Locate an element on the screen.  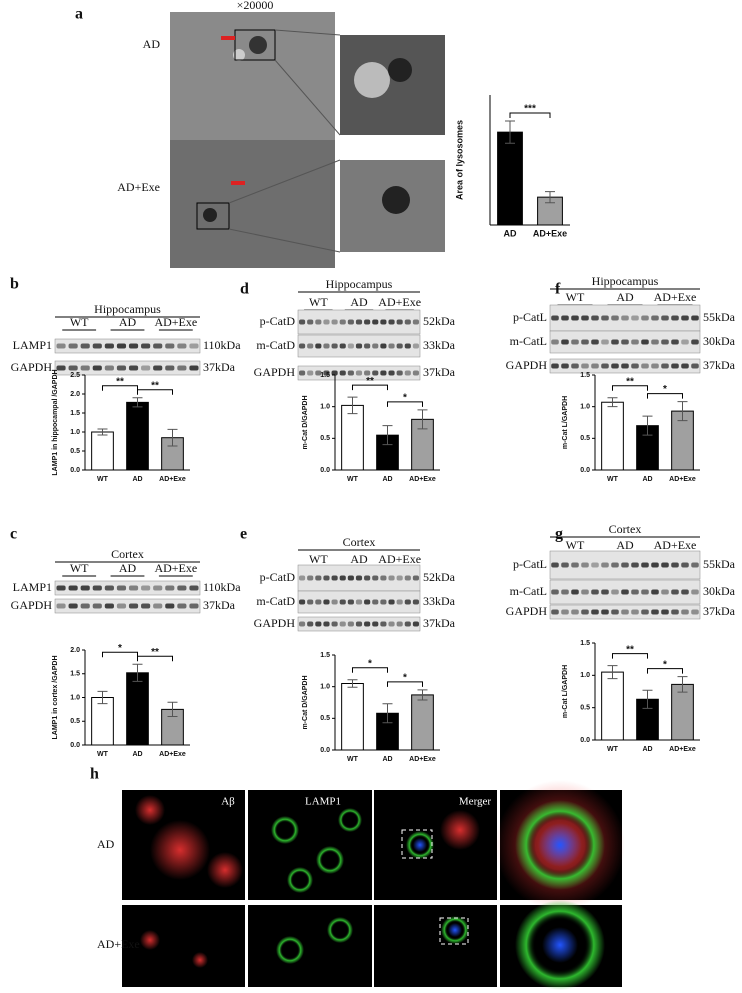
size-label: 33kDa is located at coordinates (439, 601).